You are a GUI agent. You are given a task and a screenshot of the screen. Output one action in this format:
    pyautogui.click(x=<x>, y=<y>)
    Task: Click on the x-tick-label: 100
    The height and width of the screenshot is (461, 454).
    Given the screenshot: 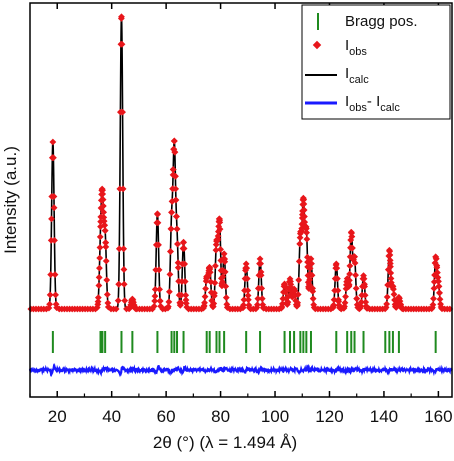 What is the action you would take?
    pyautogui.click(x=275, y=416)
    